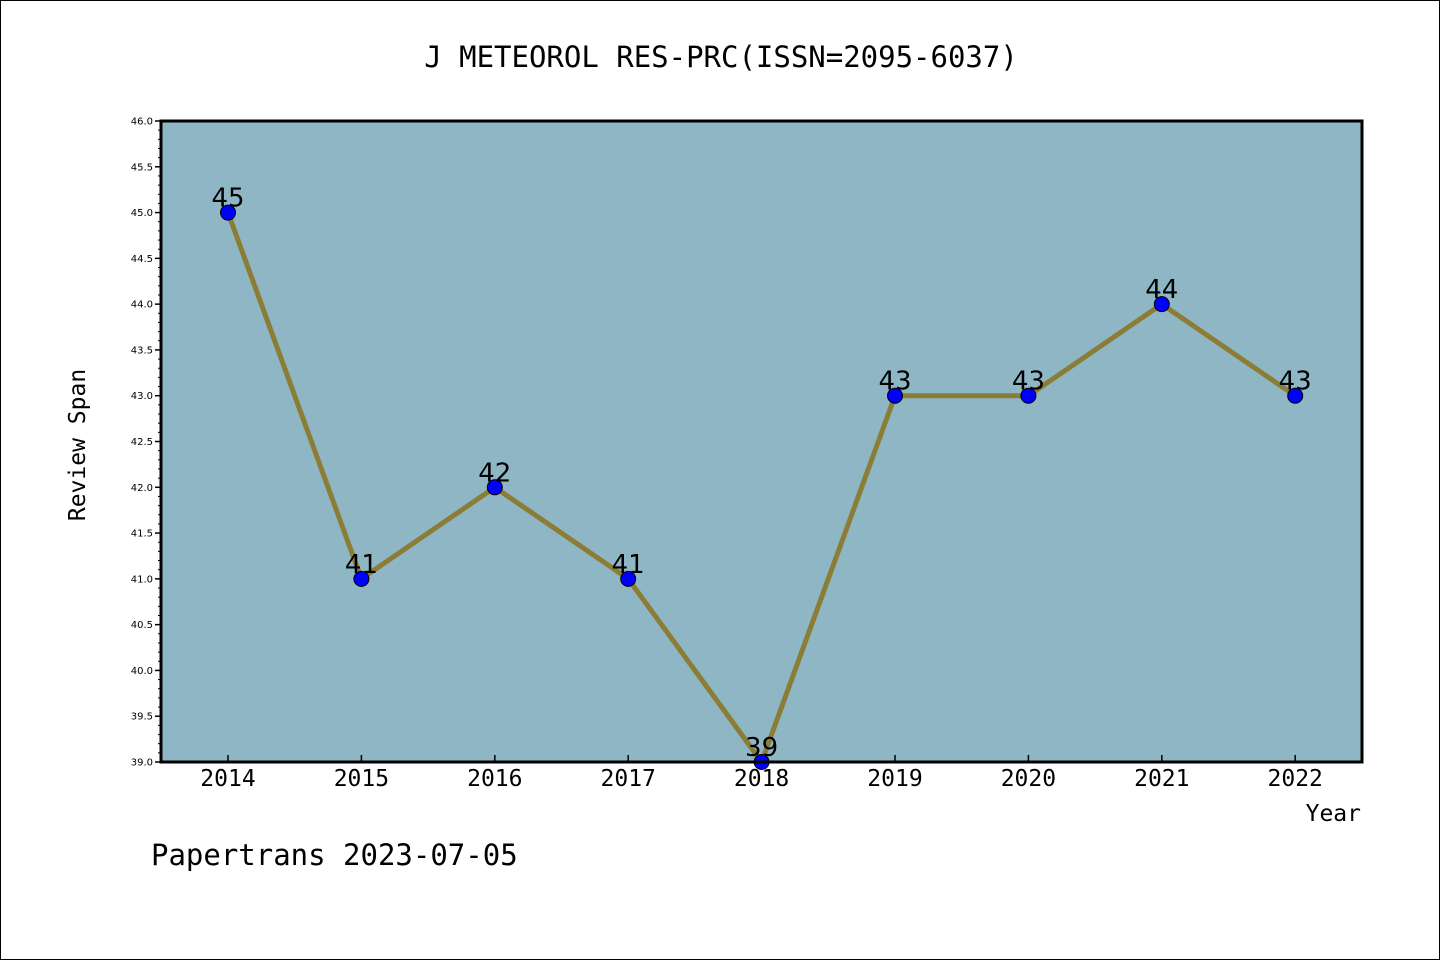 The image size is (1440, 961). I want to click on y-tick-label: 41.0, so click(142, 579).